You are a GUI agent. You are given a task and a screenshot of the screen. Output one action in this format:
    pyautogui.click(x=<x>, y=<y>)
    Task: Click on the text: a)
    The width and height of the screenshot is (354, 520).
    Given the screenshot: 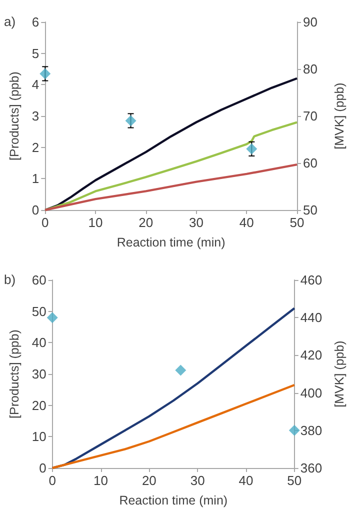 What is the action you would take?
    pyautogui.click(x=10, y=21)
    